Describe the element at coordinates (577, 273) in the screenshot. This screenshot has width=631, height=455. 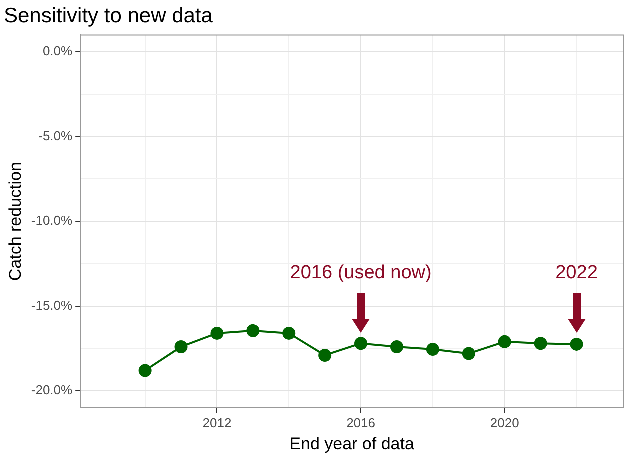
I see `annotation: 2022` at that location.